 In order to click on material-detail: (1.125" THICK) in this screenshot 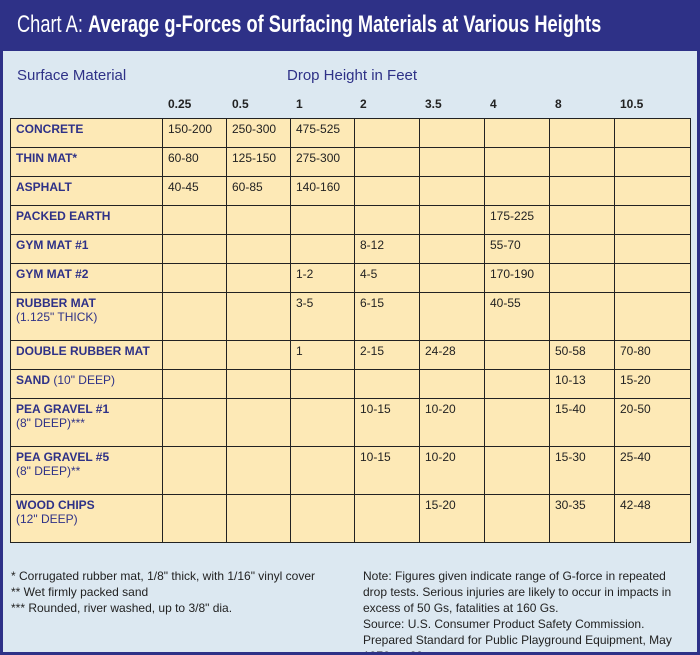, I will do `click(57, 317)`.